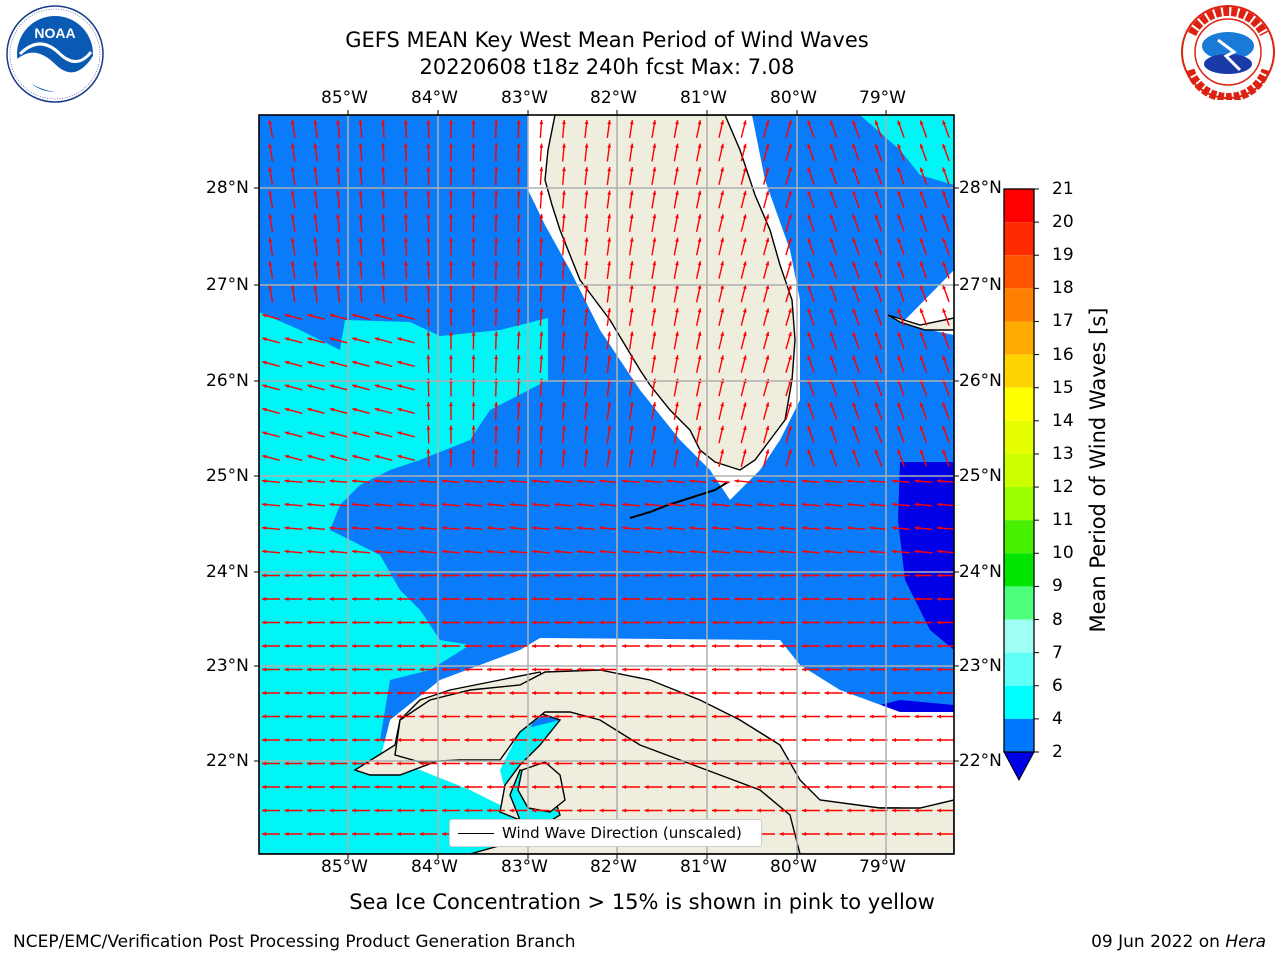 This screenshot has width=1280, height=960. What do you see at coordinates (703, 98) in the screenshot?
I see `lon-label-top: 81°W` at bounding box center [703, 98].